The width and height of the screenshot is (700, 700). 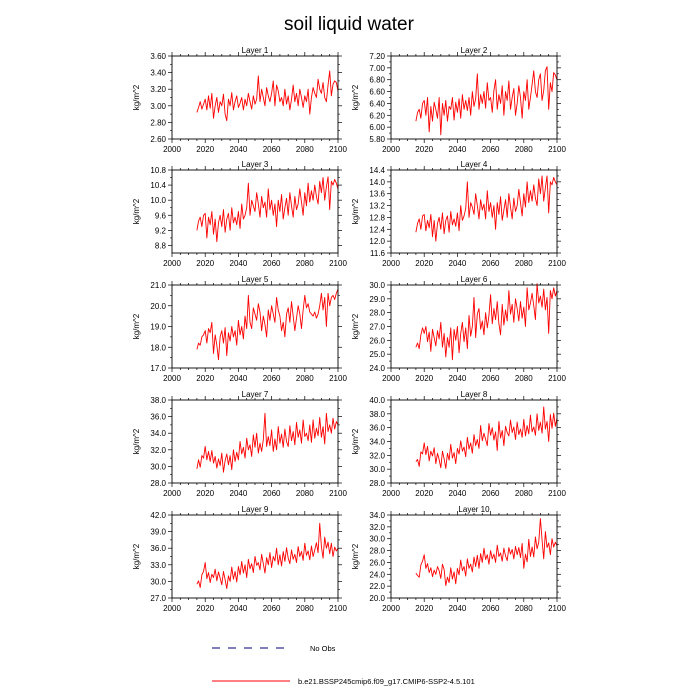 What do you see at coordinates (474, 394) in the screenshot?
I see `panel-title: Layer 8` at bounding box center [474, 394].